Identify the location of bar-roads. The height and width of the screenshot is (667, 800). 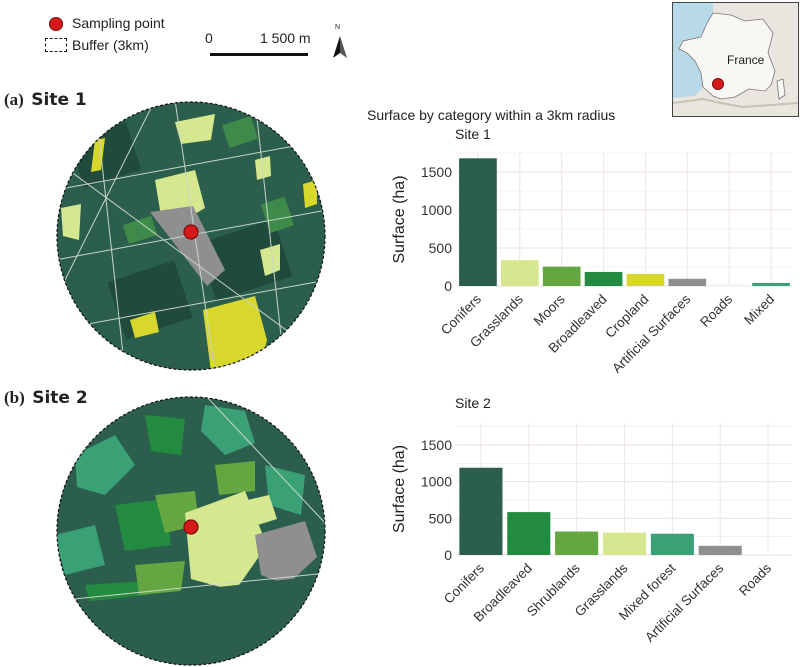
(729, 285).